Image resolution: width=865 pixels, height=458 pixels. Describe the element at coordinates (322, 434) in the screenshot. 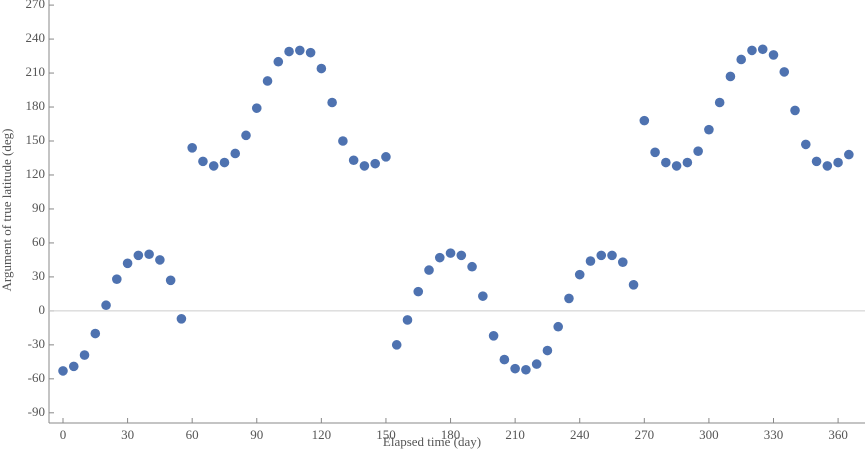

I see `x-tick-label: 120` at that location.